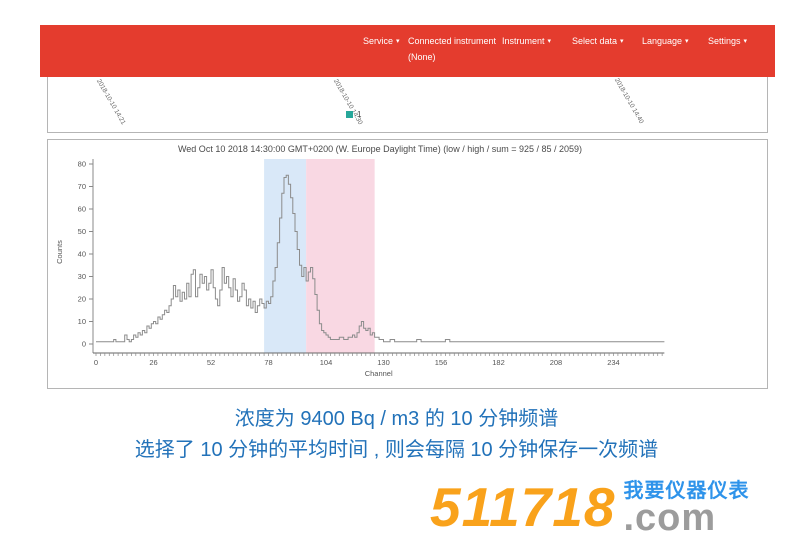 Image resolution: width=793 pixels, height=558 pixels. I want to click on timeline-date-label: 2018-10-10 14:40, so click(628, 101).